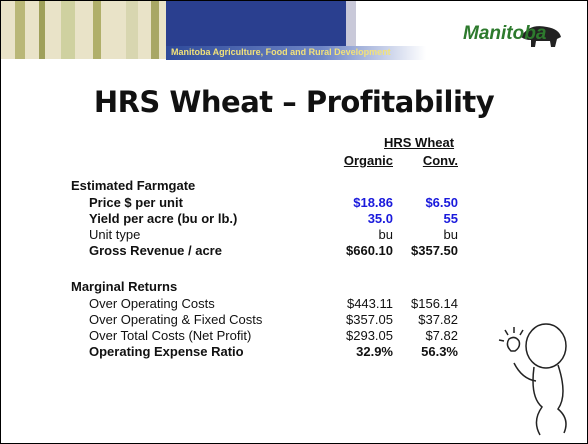 The image size is (588, 444). I want to click on cell-value: $7.82, so click(441, 335).